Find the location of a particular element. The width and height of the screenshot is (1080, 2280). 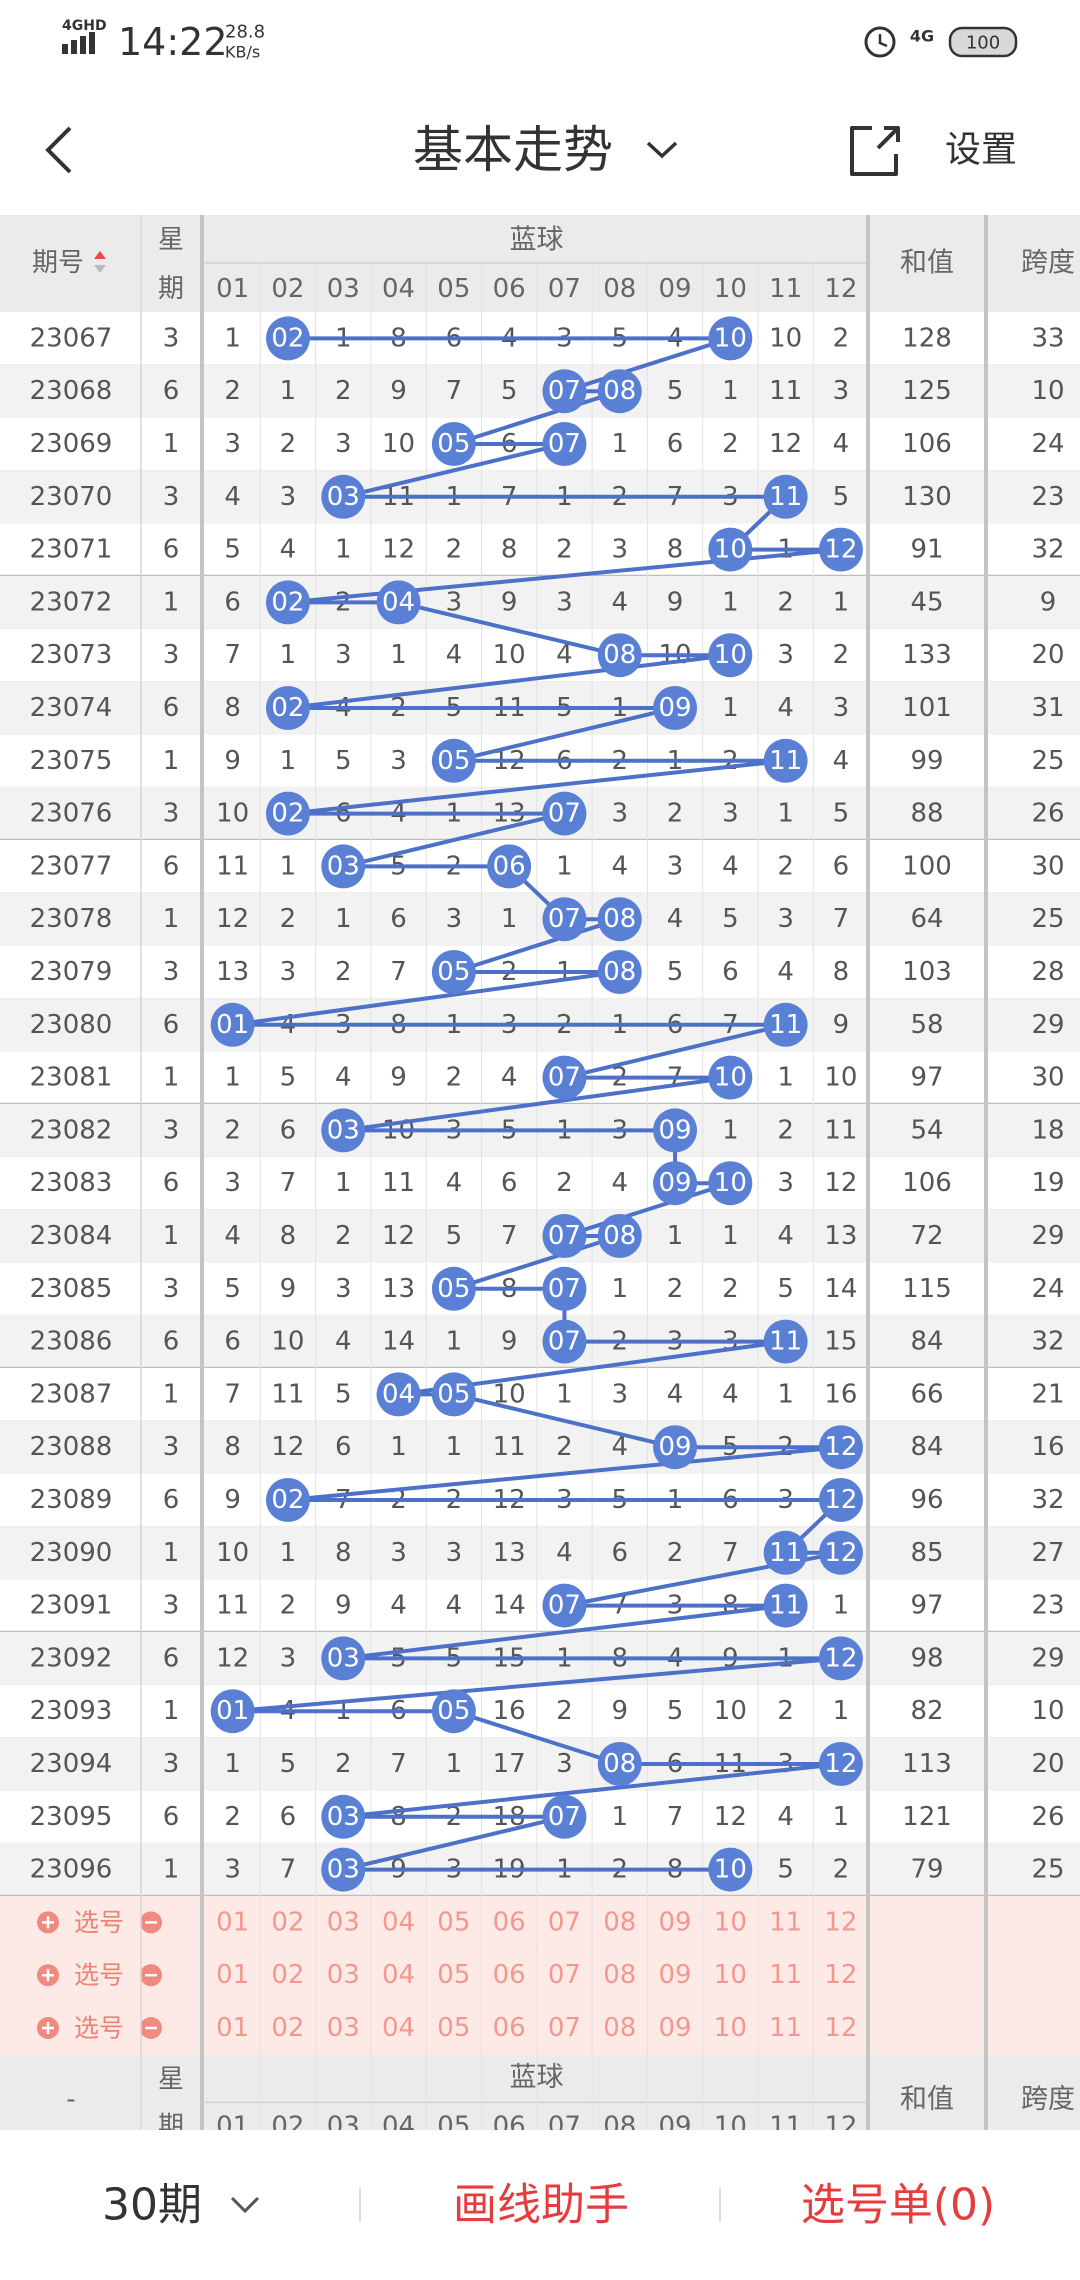

sum: 133 is located at coordinates (927, 655).